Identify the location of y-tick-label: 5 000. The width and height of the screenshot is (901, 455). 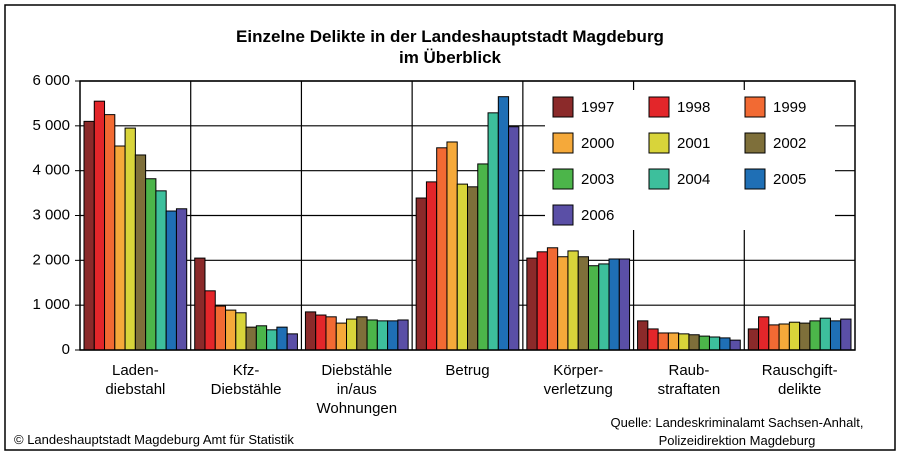
(51, 125).